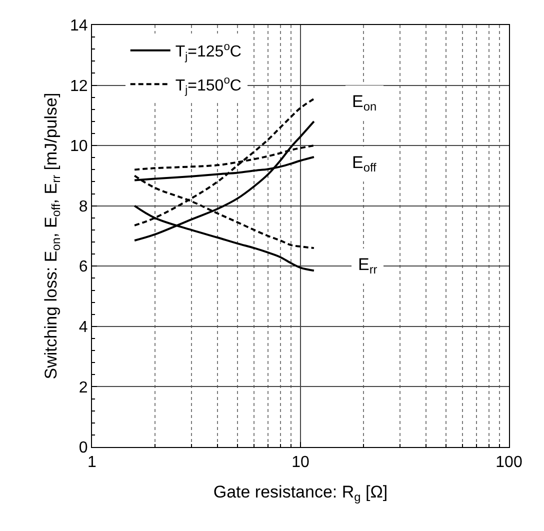 The width and height of the screenshot is (544, 531). What do you see at coordinates (83, 207) in the screenshot?
I see `y-tick-label: 8` at bounding box center [83, 207].